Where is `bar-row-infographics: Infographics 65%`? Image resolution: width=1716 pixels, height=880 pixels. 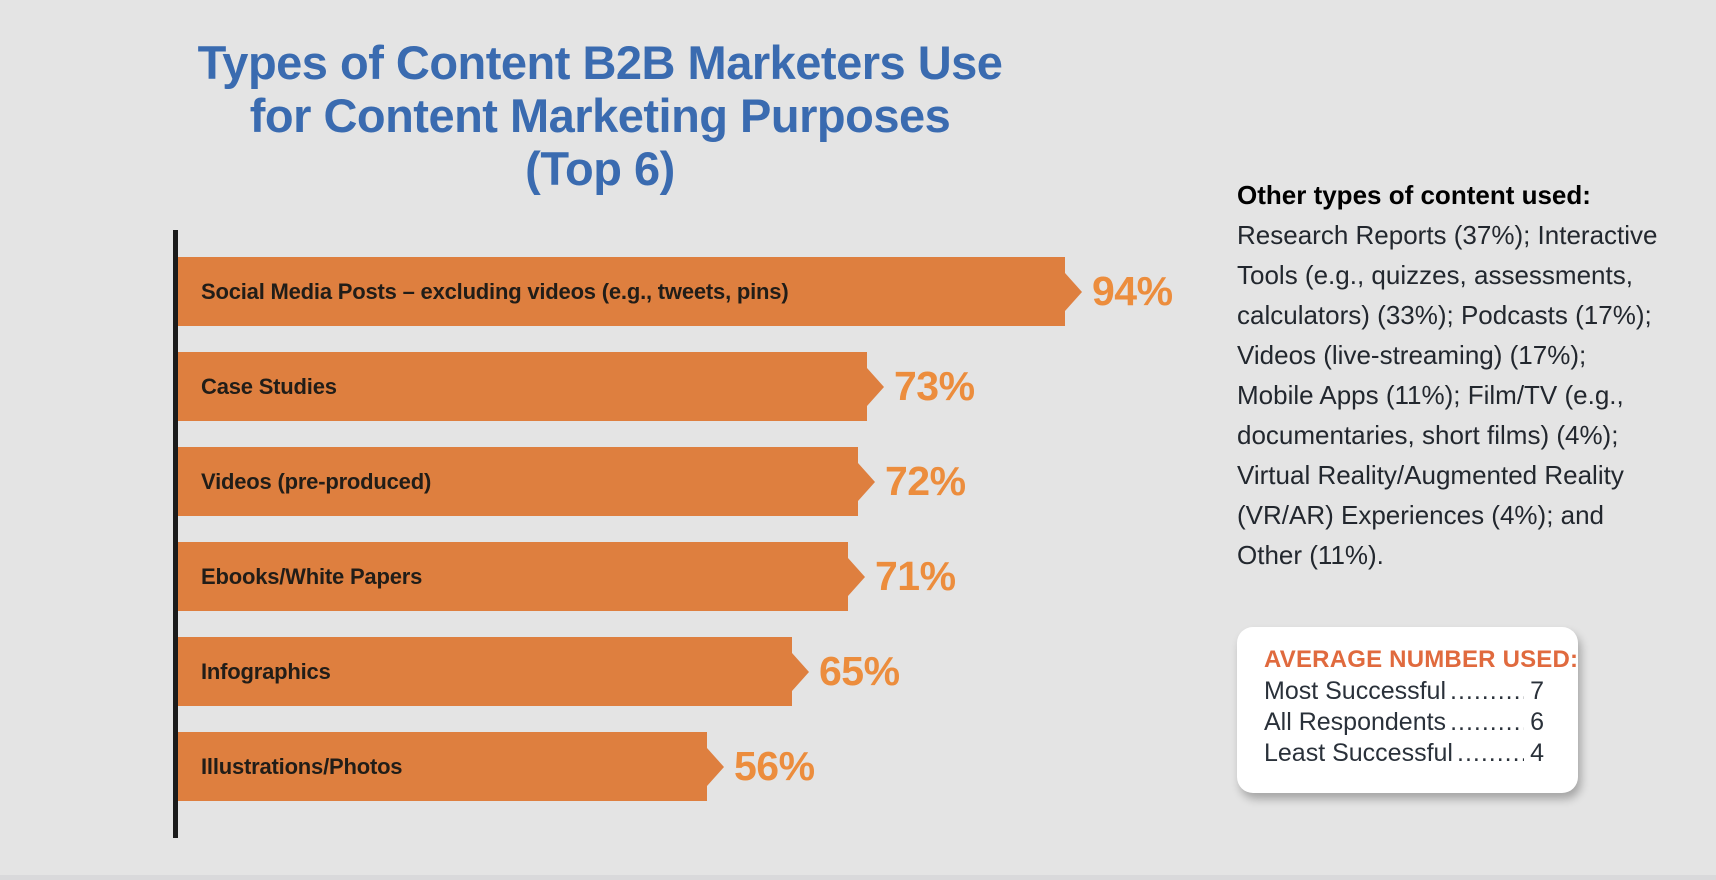
bar-row-infographics: Infographics 65% is located at coordinates (675, 671).